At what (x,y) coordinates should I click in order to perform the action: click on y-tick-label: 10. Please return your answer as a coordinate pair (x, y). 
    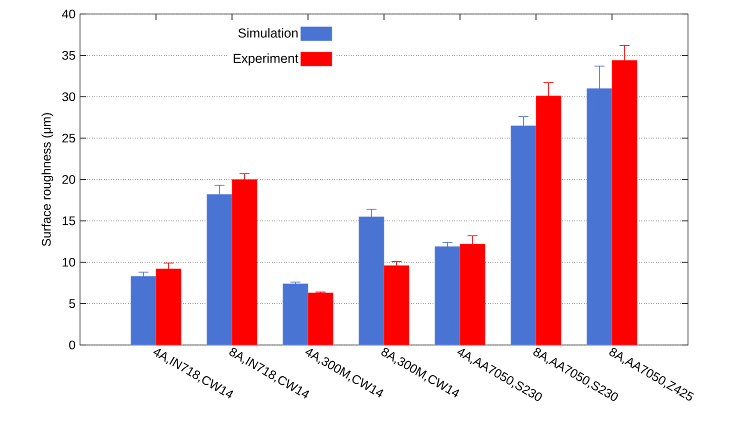
    Looking at the image, I should click on (69, 262).